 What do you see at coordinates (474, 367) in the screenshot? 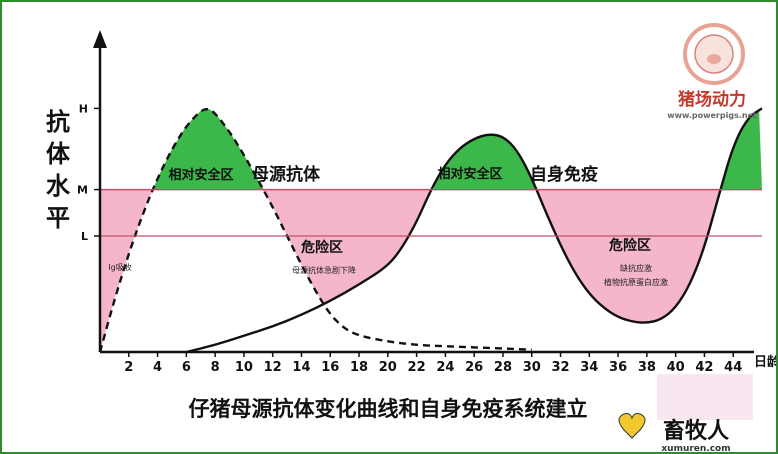
I see `x-tick-label: 26` at bounding box center [474, 367].